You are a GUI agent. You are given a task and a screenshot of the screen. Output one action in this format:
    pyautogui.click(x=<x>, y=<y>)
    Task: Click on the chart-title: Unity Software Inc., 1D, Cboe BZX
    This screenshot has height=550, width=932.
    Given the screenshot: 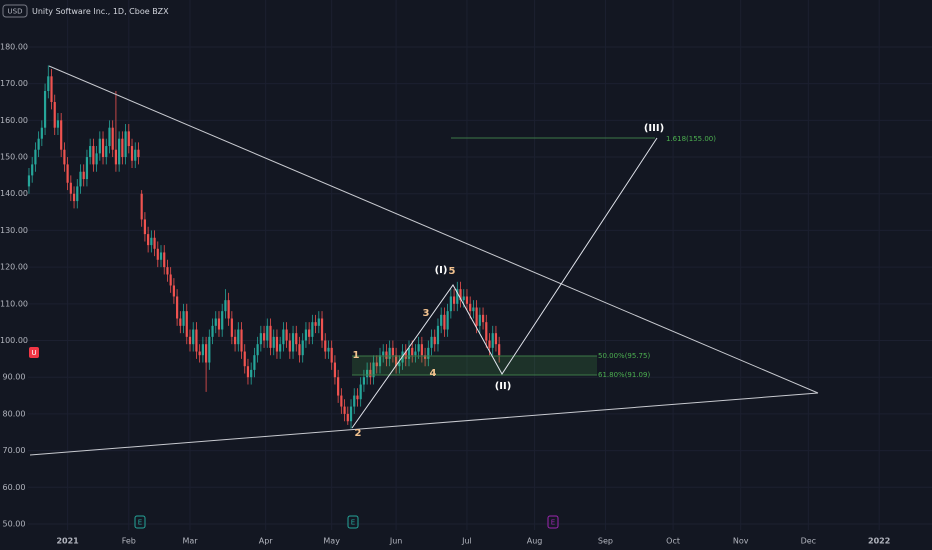 What is the action you would take?
    pyautogui.click(x=100, y=11)
    